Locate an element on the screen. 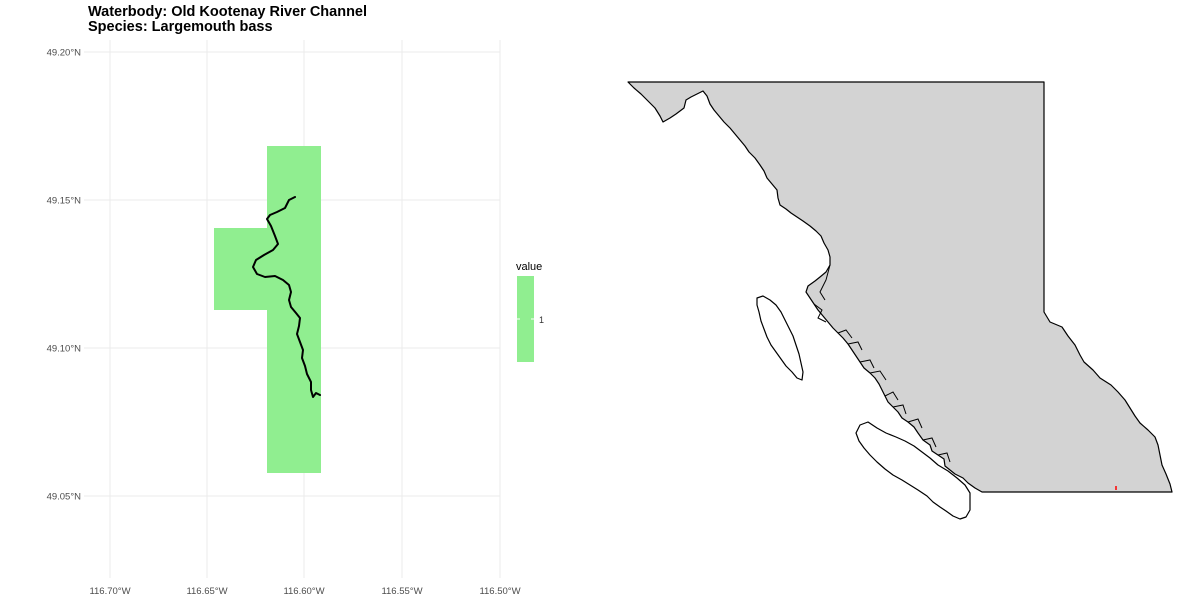 The width and height of the screenshot is (1200, 600). x-tick-label: 116.60°W is located at coordinates (303, 591).